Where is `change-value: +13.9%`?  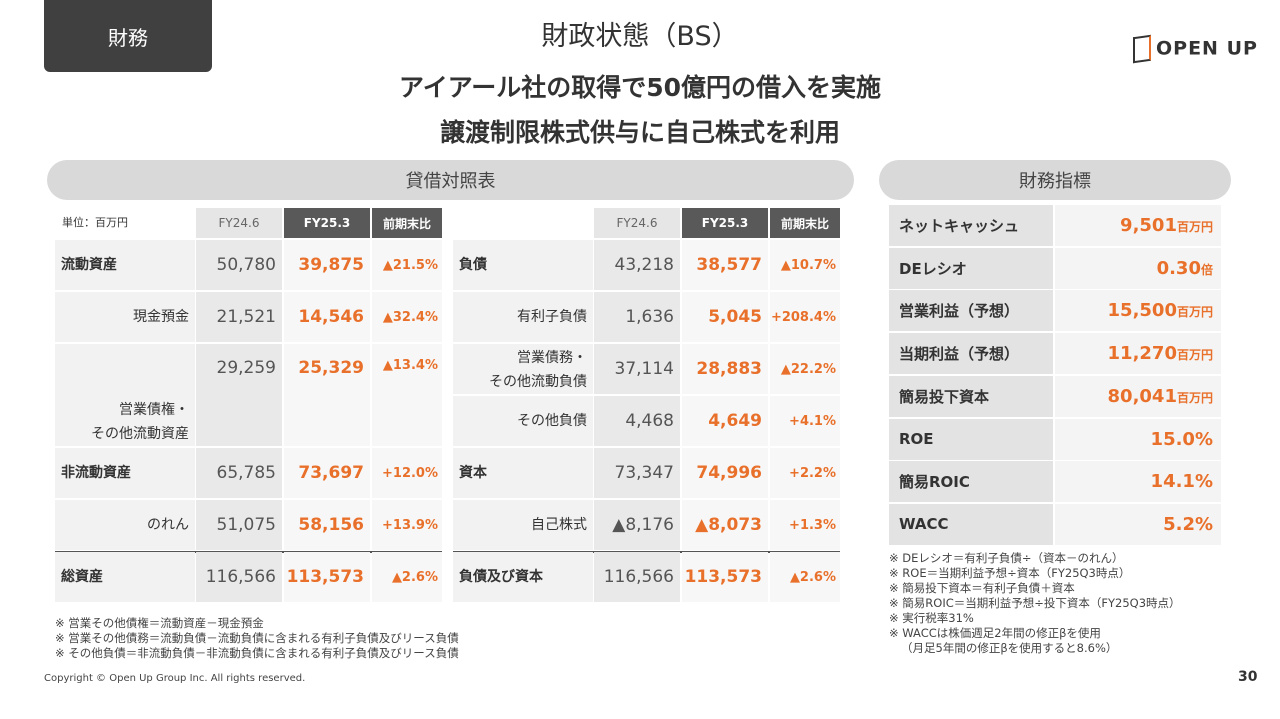
change-value: +13.9% is located at coordinates (407, 525).